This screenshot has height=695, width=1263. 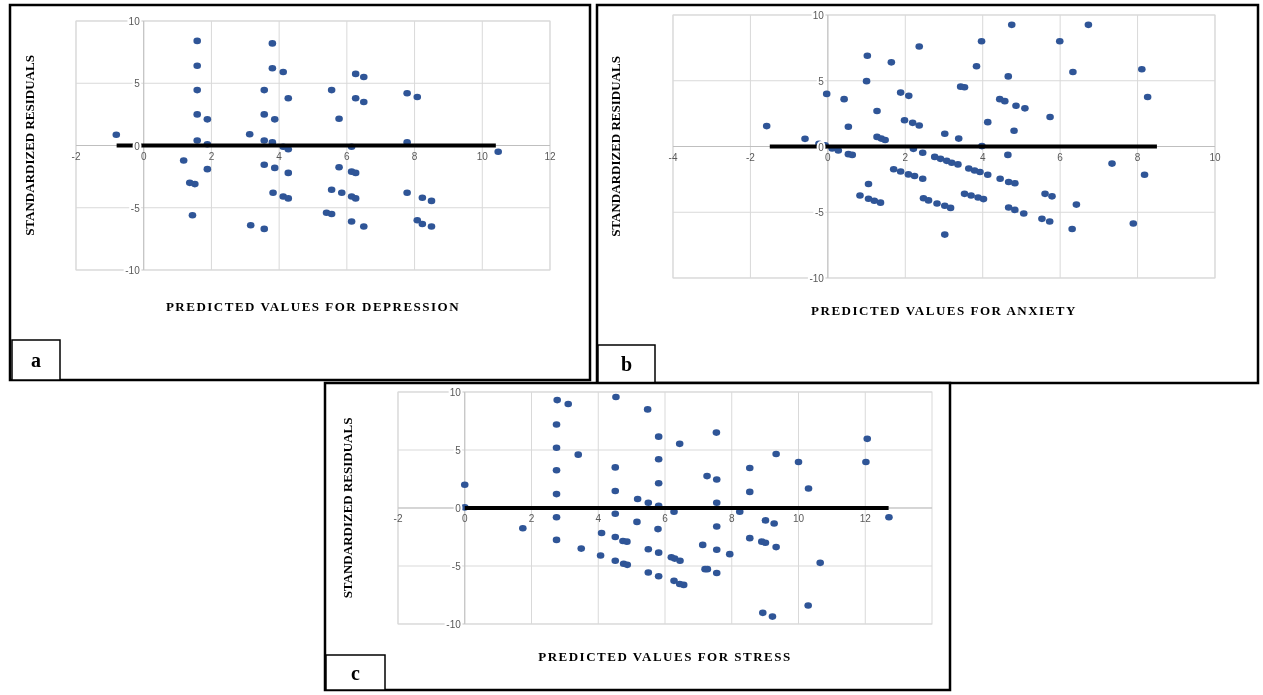 I want to click on x-axis-title: PREDICTED VALUES FOR ANXIETY, so click(x=944, y=310).